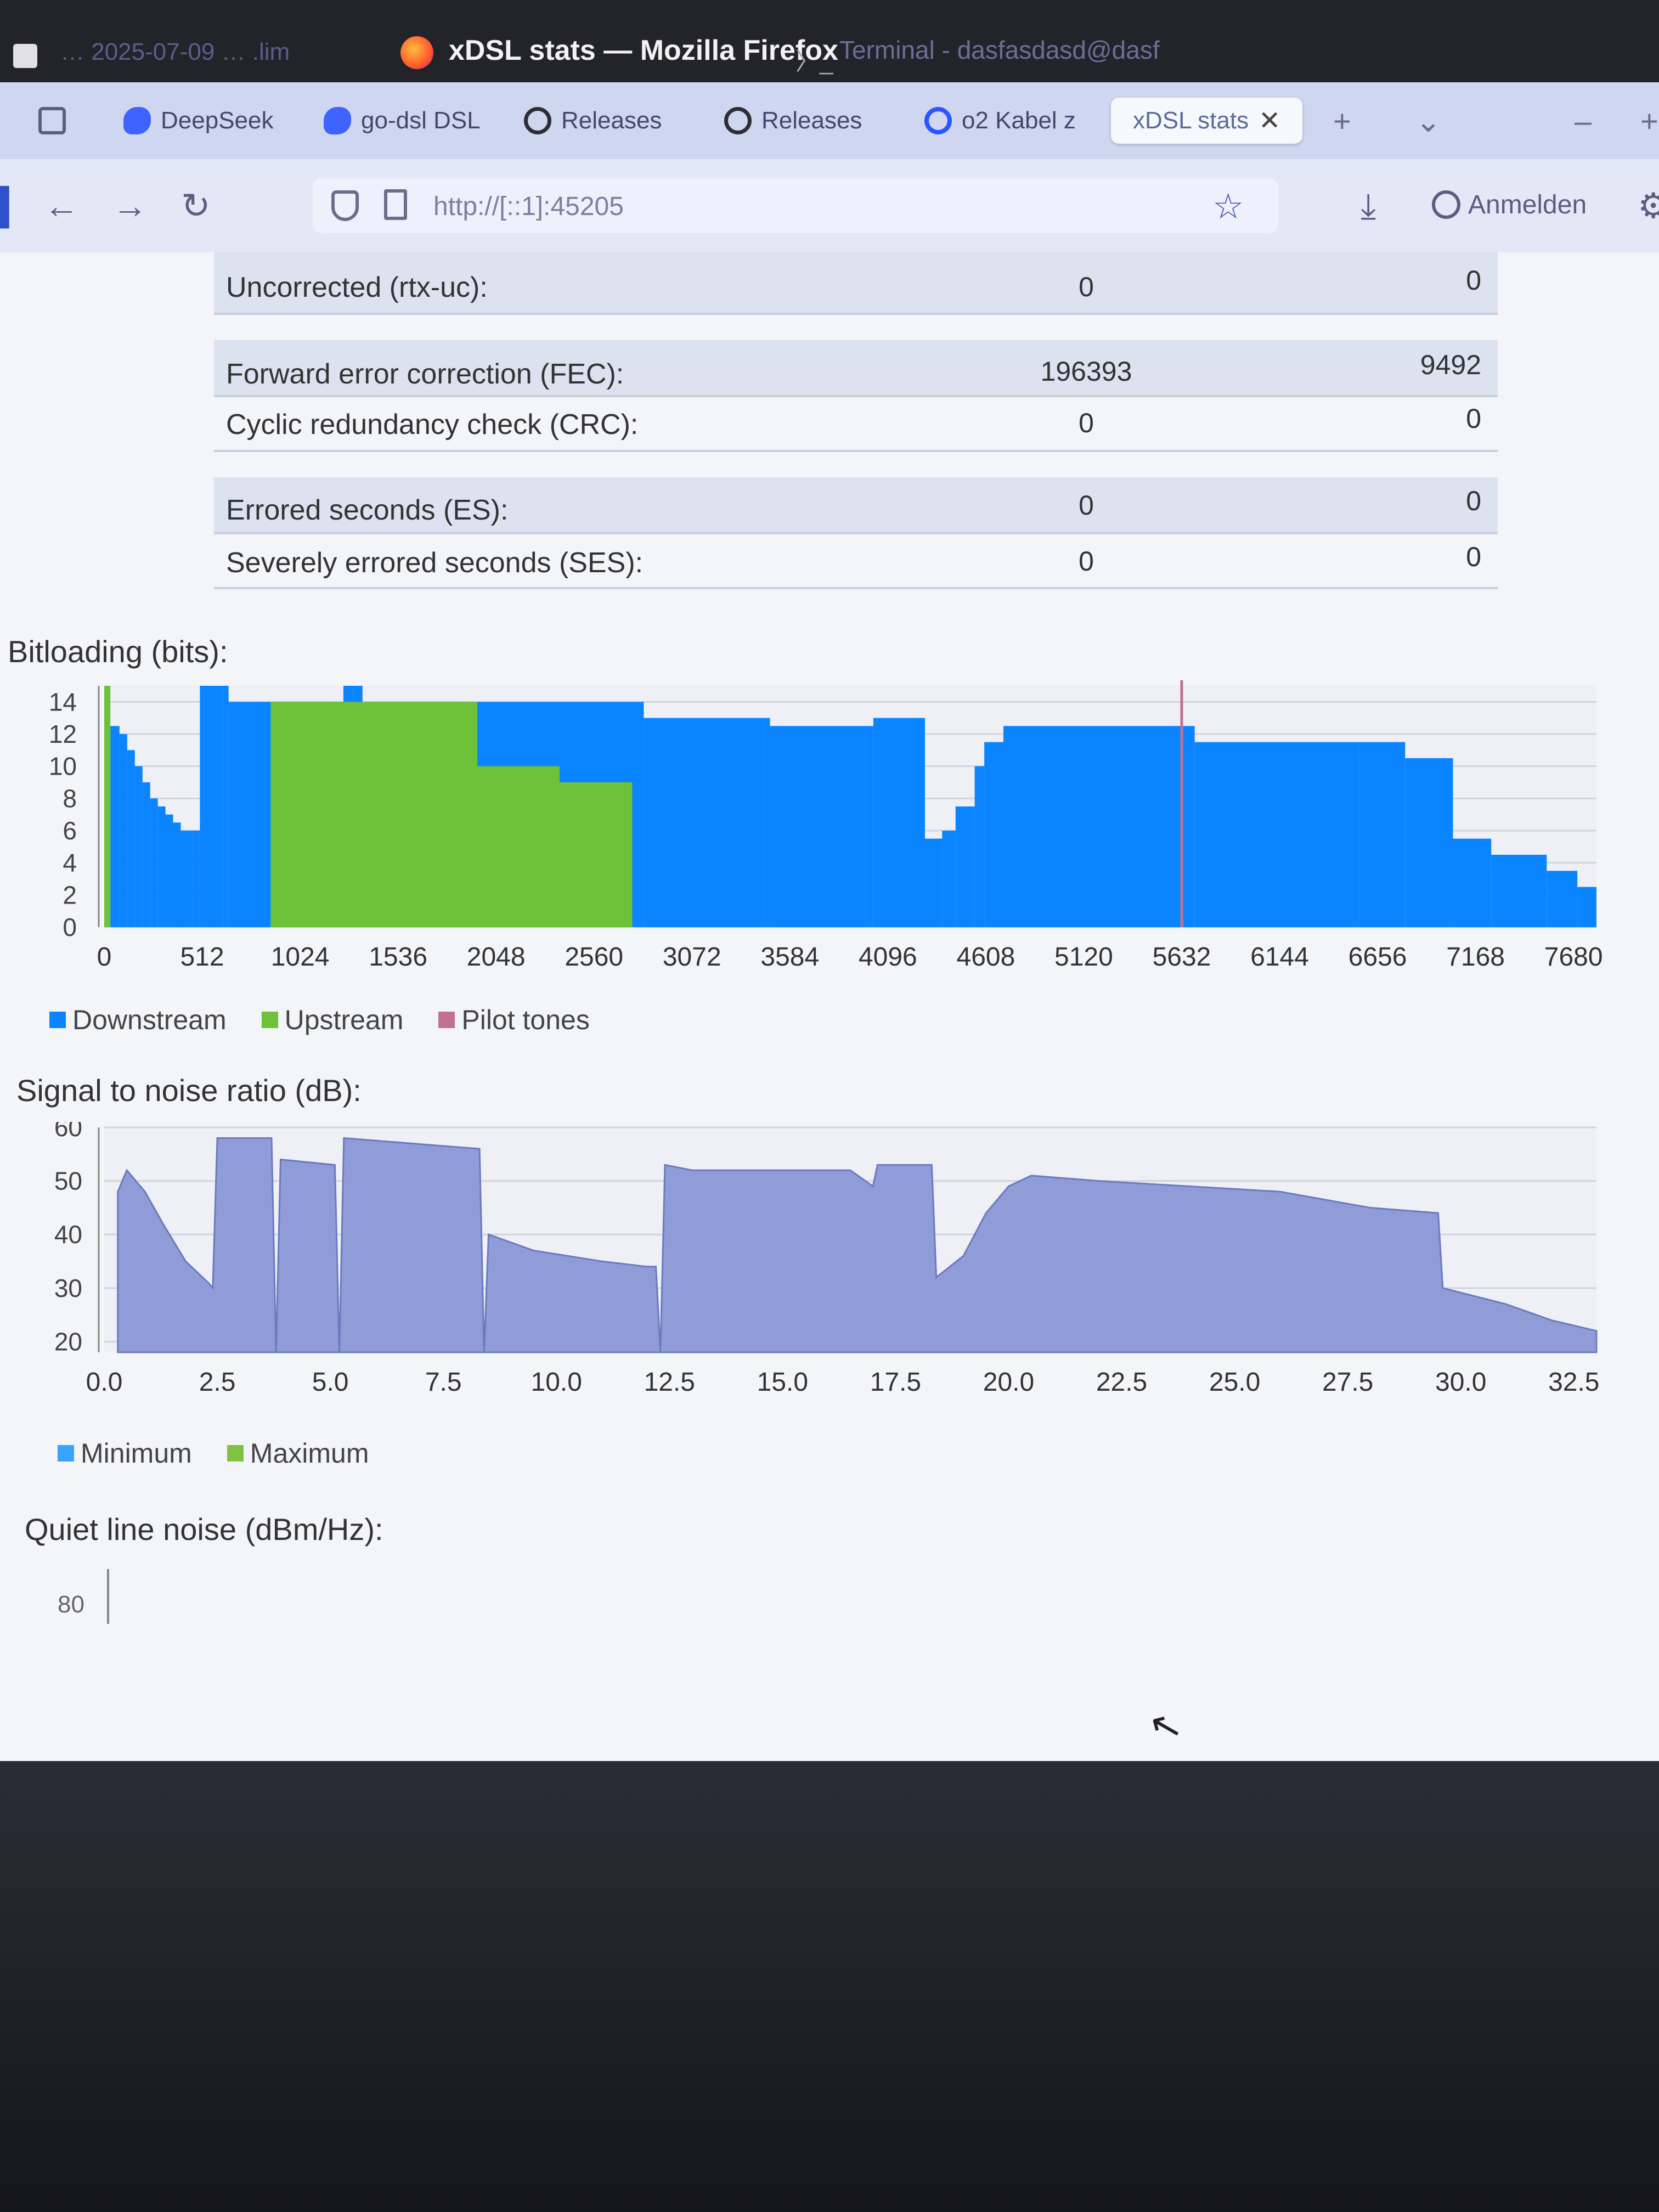 The height and width of the screenshot is (2212, 1659). I want to click on stats-downstream-value: 196393, so click(1086, 371).